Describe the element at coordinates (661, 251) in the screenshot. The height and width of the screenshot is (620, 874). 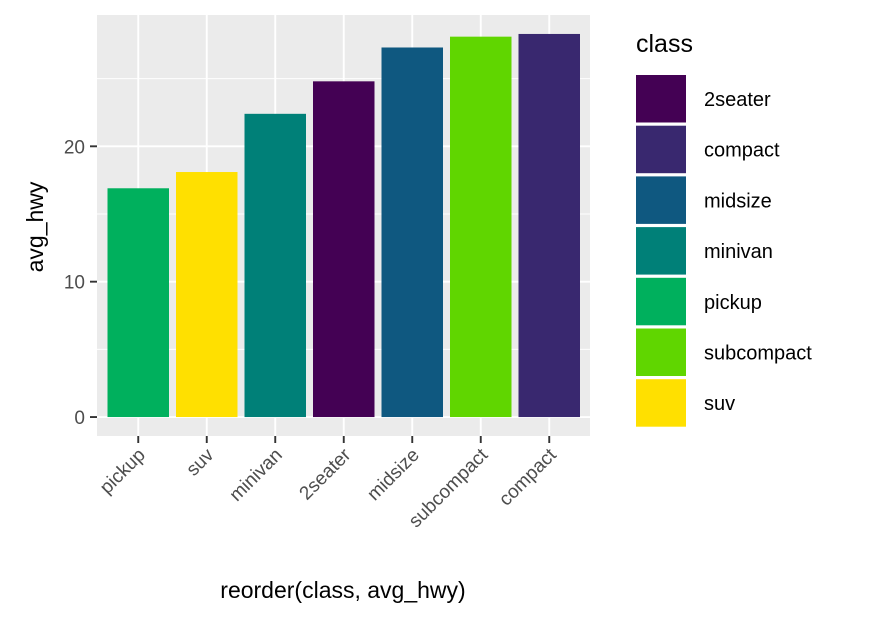
I see `legend-key-minivan` at that location.